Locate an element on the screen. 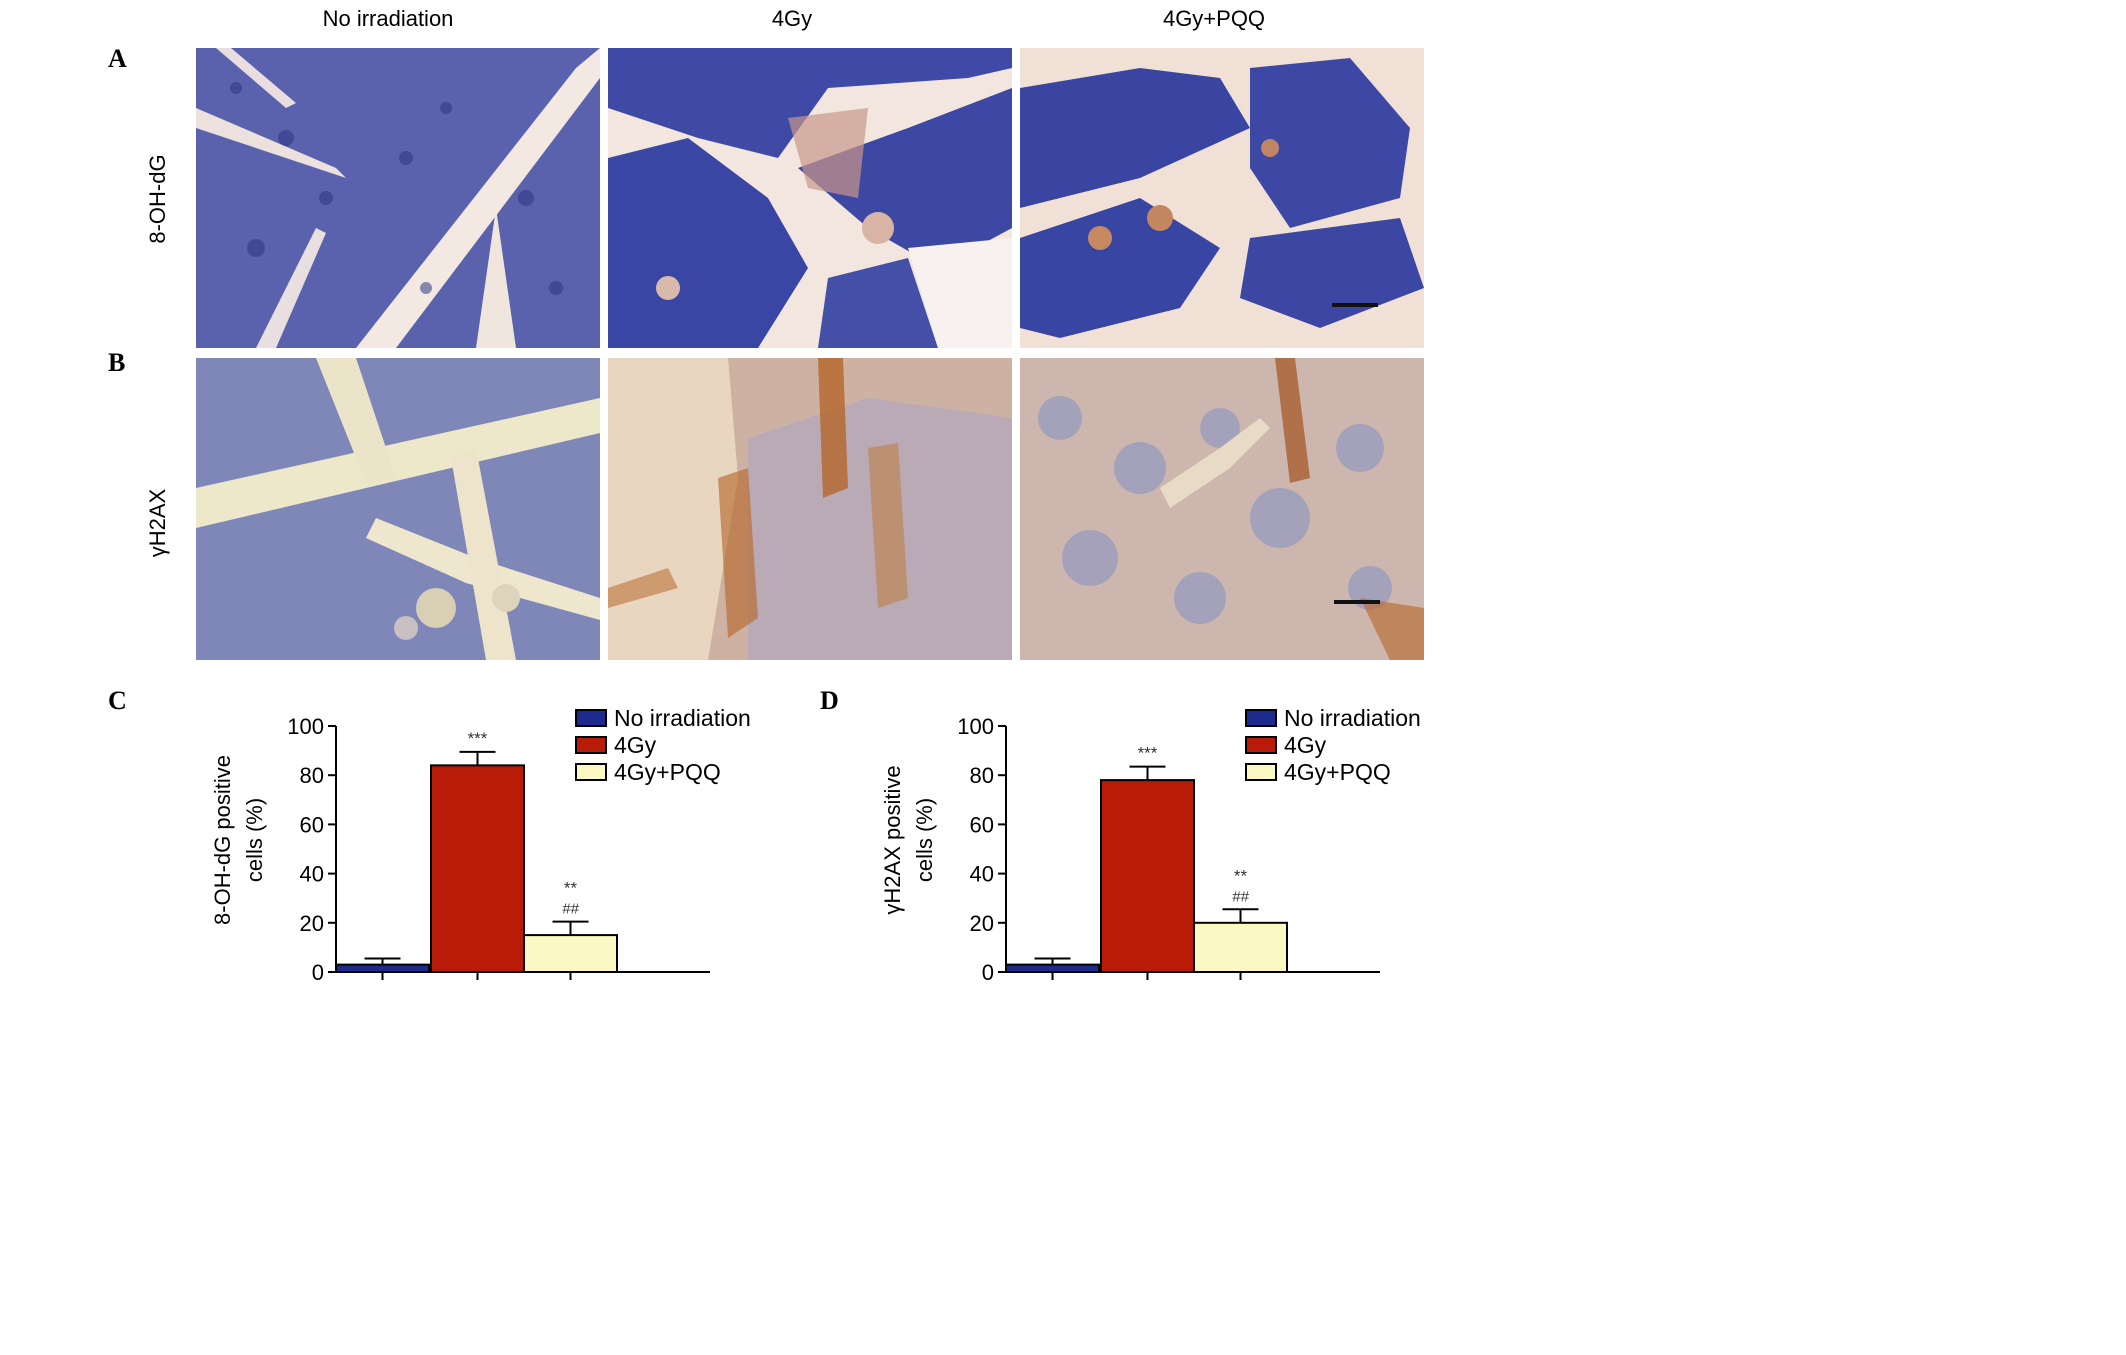 The height and width of the screenshot is (1355, 2126). chart-c-ytick-label-2: 40 is located at coordinates (312, 874).